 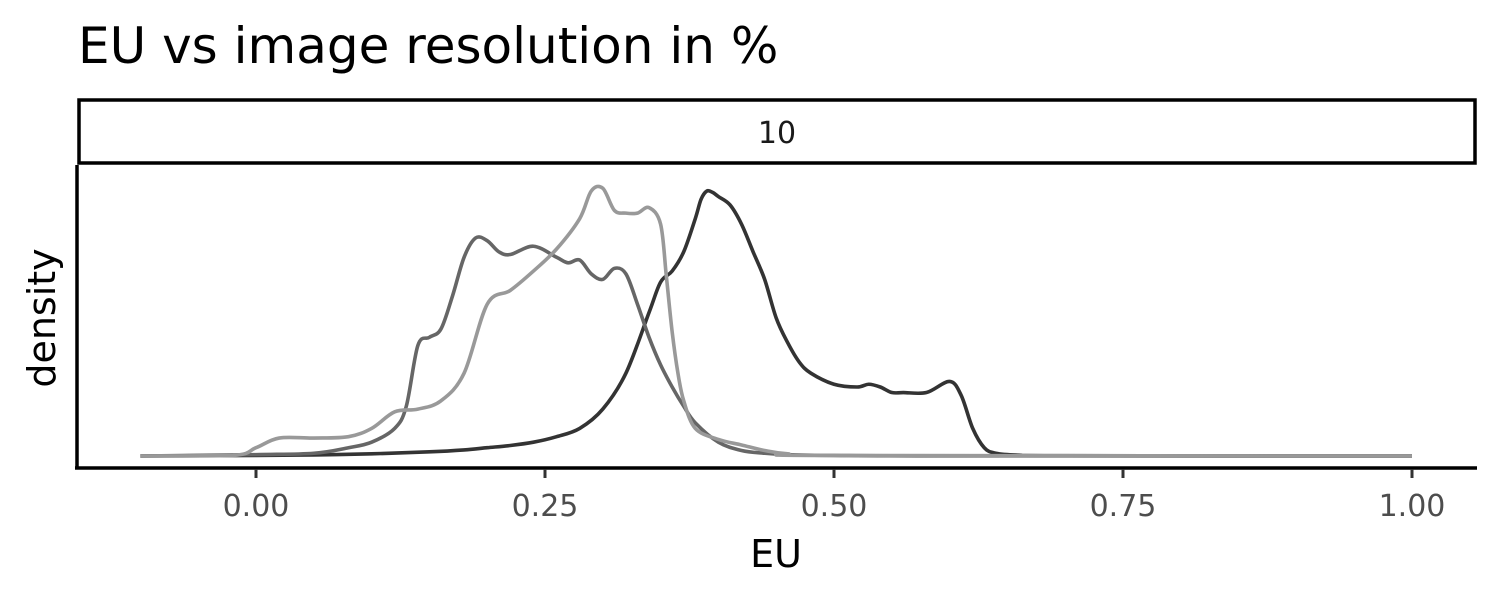 I want to click on x-axis-title: EU, so click(x=776, y=554).